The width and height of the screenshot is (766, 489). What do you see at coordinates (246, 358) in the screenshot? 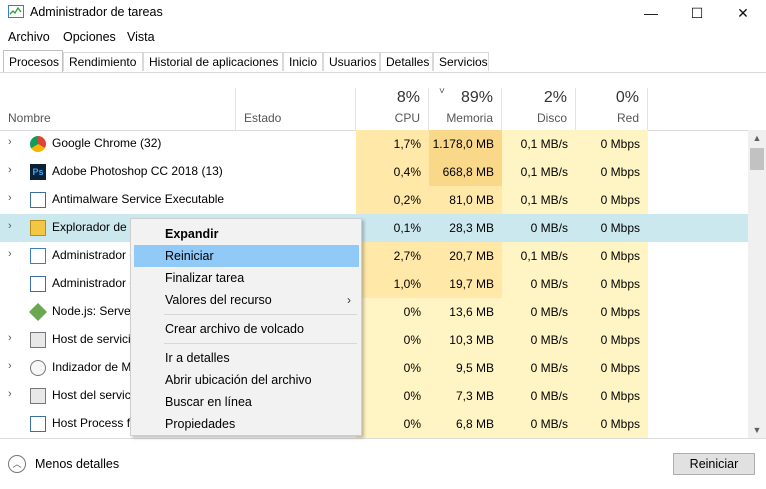
I see `context-menu-item: Ir a detalles` at bounding box center [246, 358].